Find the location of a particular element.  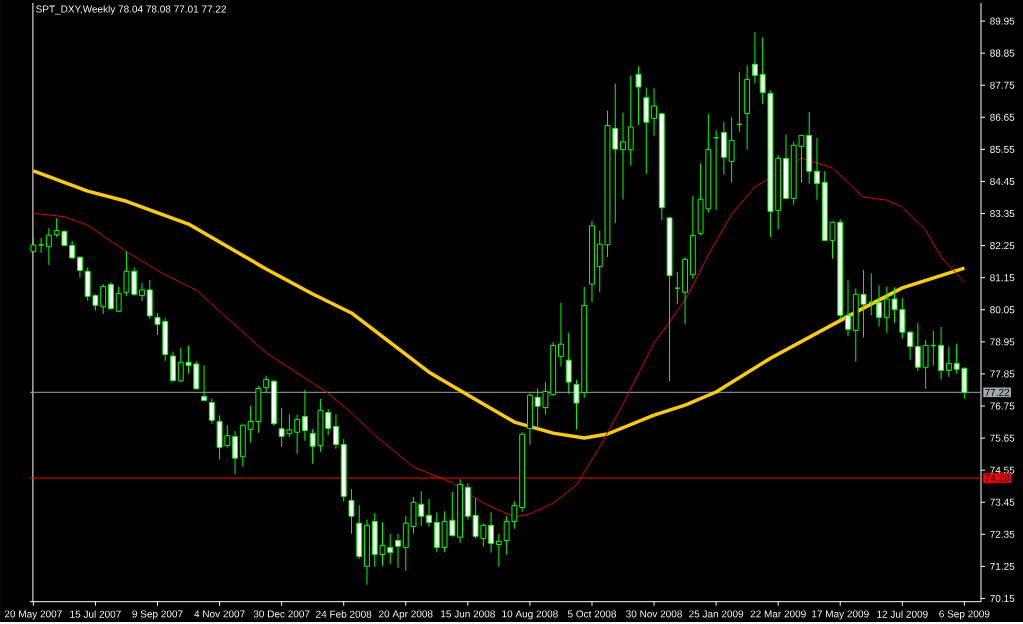

x-tick-label: 25 Jan 2009 is located at coordinates (716, 614).